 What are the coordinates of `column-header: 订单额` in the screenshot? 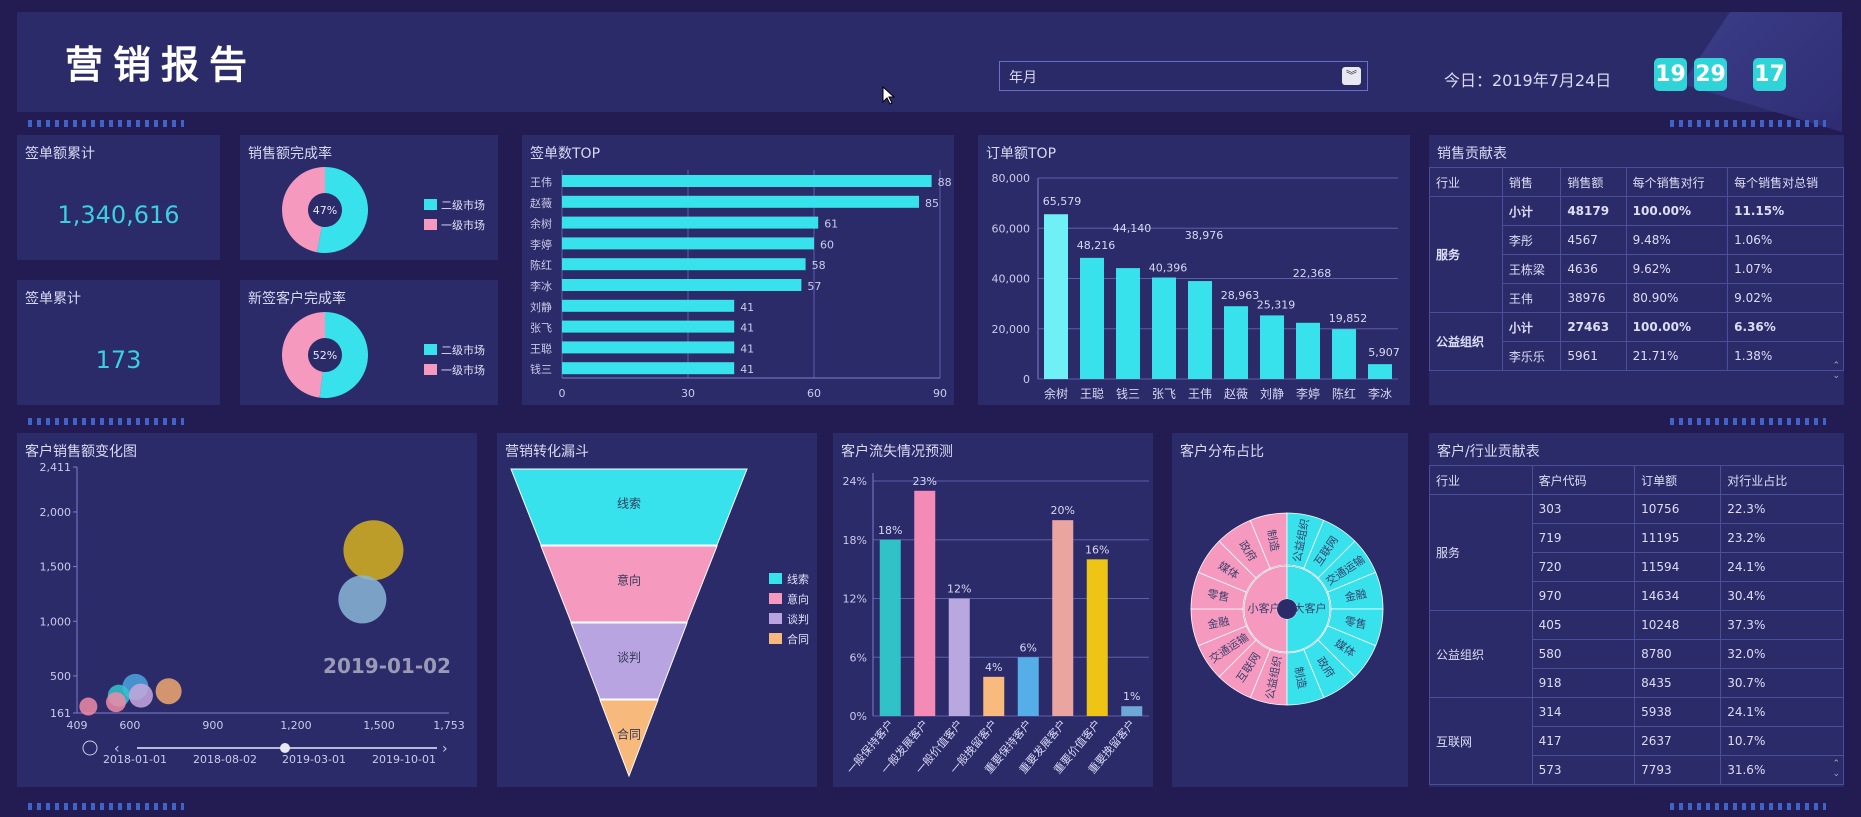 It's located at (1678, 480).